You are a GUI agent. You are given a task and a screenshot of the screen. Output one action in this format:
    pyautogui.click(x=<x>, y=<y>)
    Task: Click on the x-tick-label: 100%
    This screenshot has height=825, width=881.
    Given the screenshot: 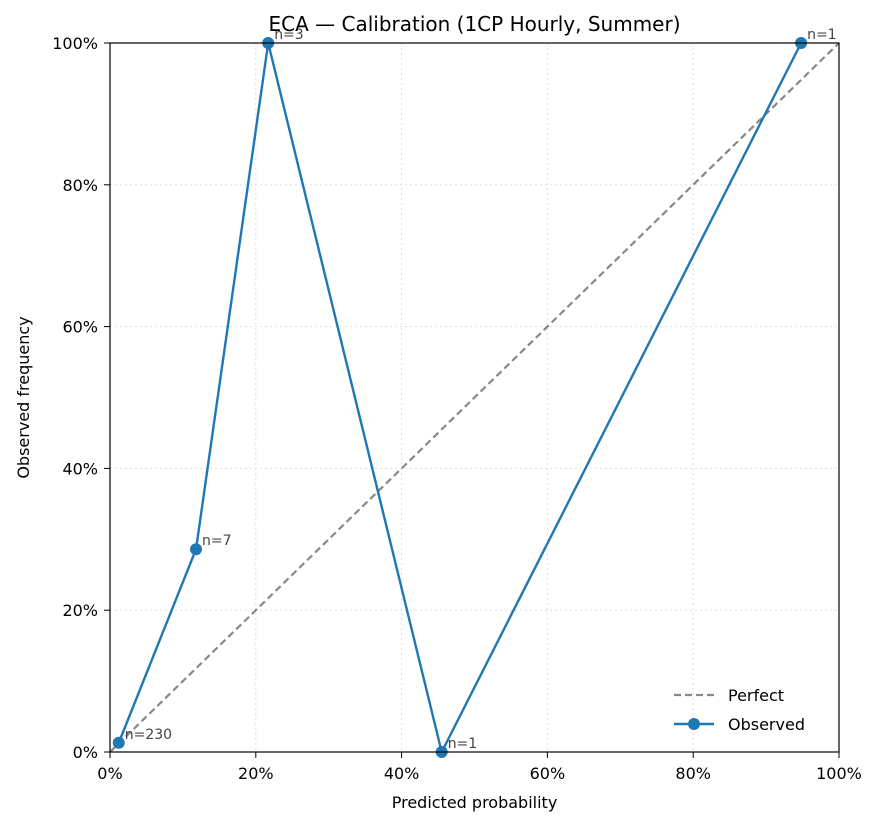 What is the action you would take?
    pyautogui.click(x=839, y=773)
    